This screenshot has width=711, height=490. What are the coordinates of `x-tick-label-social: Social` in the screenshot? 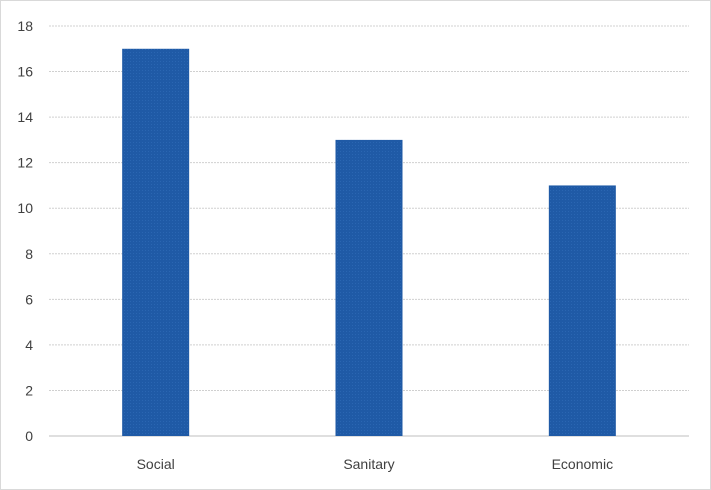 It's located at (156, 464).